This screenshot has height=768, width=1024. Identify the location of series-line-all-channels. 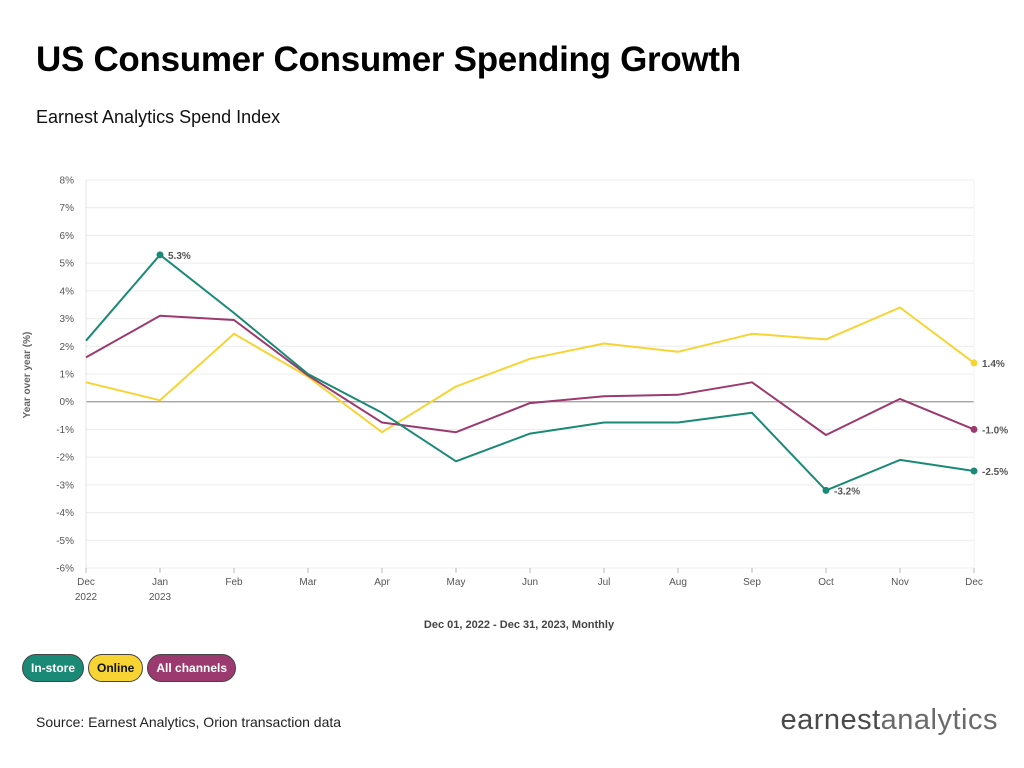
(530, 375).